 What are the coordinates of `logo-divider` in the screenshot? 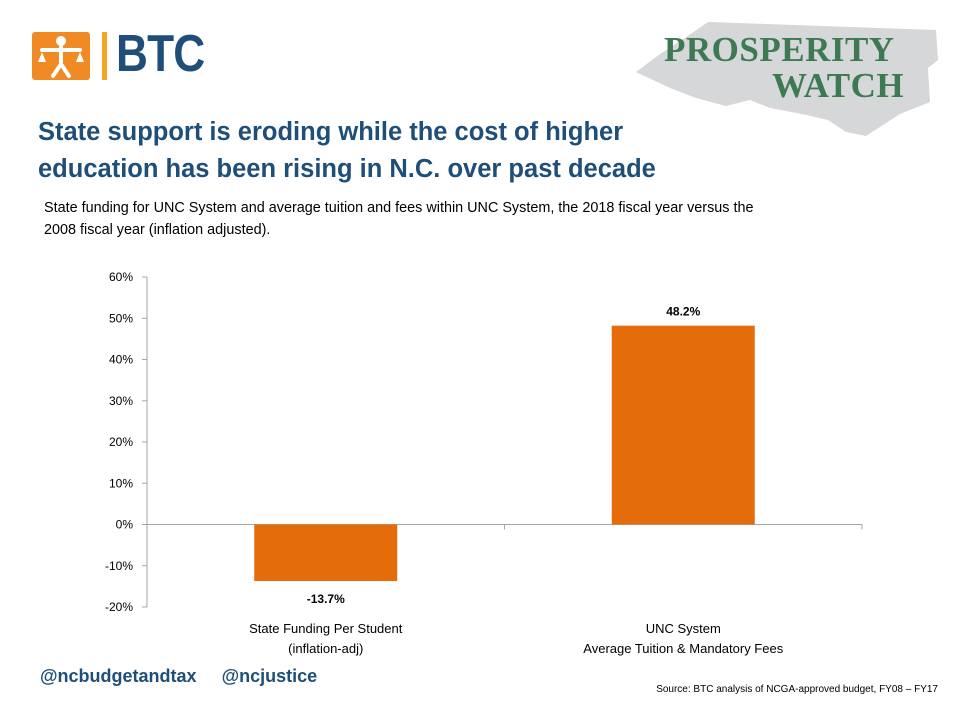 It's located at (104, 56).